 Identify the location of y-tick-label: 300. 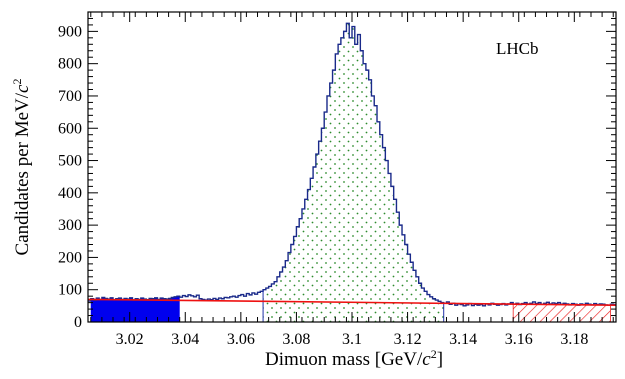
(70, 225).